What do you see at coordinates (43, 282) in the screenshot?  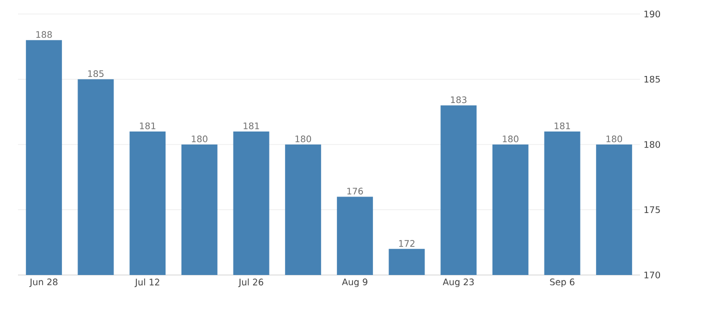 I see `x-tick-label: Jun 28` at bounding box center [43, 282].